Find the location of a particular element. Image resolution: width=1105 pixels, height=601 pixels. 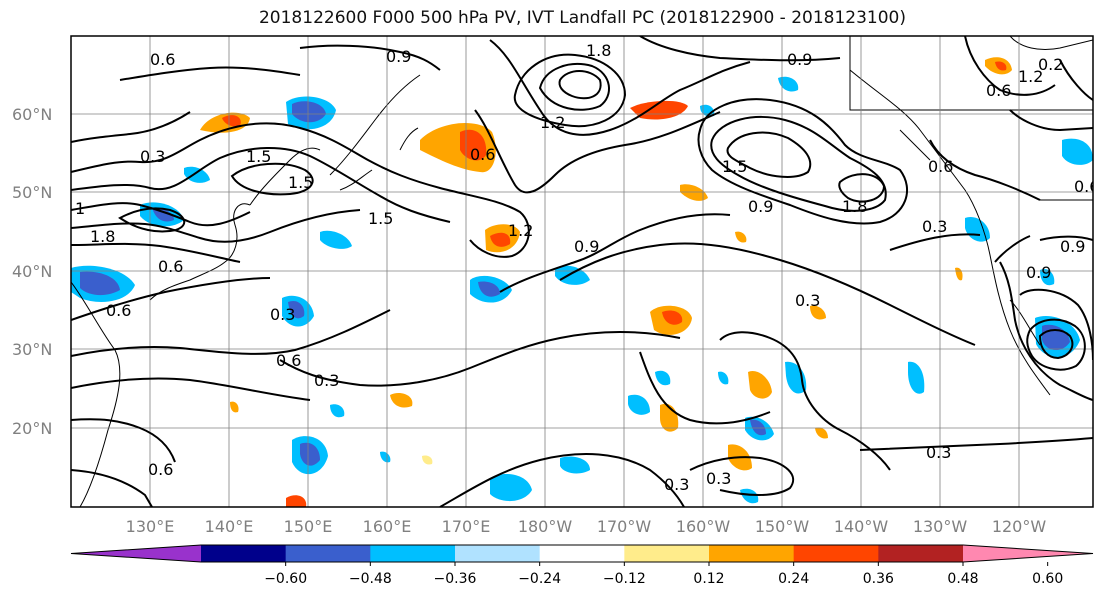

colorbar-tick-label: −0.48 is located at coordinates (370, 579).